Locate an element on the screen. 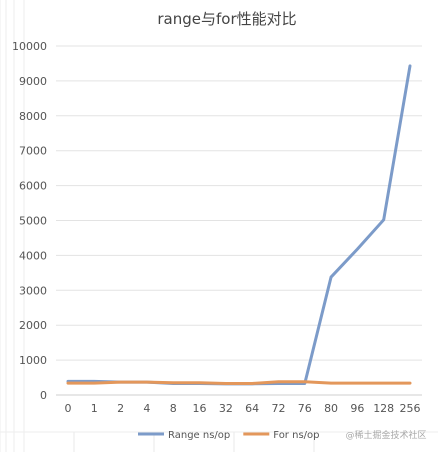 This screenshot has height=456, width=438. watermark: @稀土掘金技术社区 is located at coordinates (385, 435).